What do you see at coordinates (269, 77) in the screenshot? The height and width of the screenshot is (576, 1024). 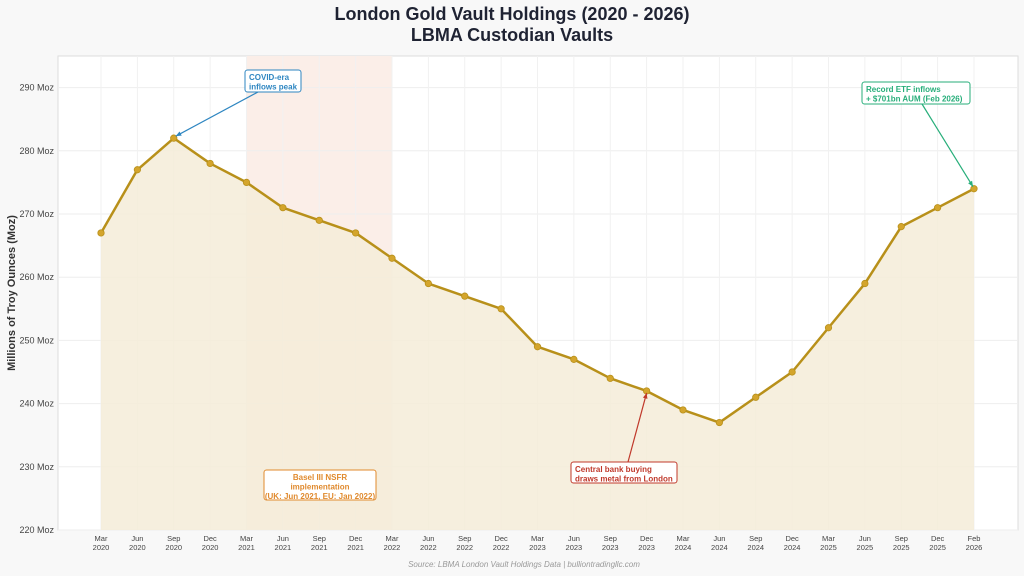 I see `covid-annotation-text: COVID-era` at bounding box center [269, 77].